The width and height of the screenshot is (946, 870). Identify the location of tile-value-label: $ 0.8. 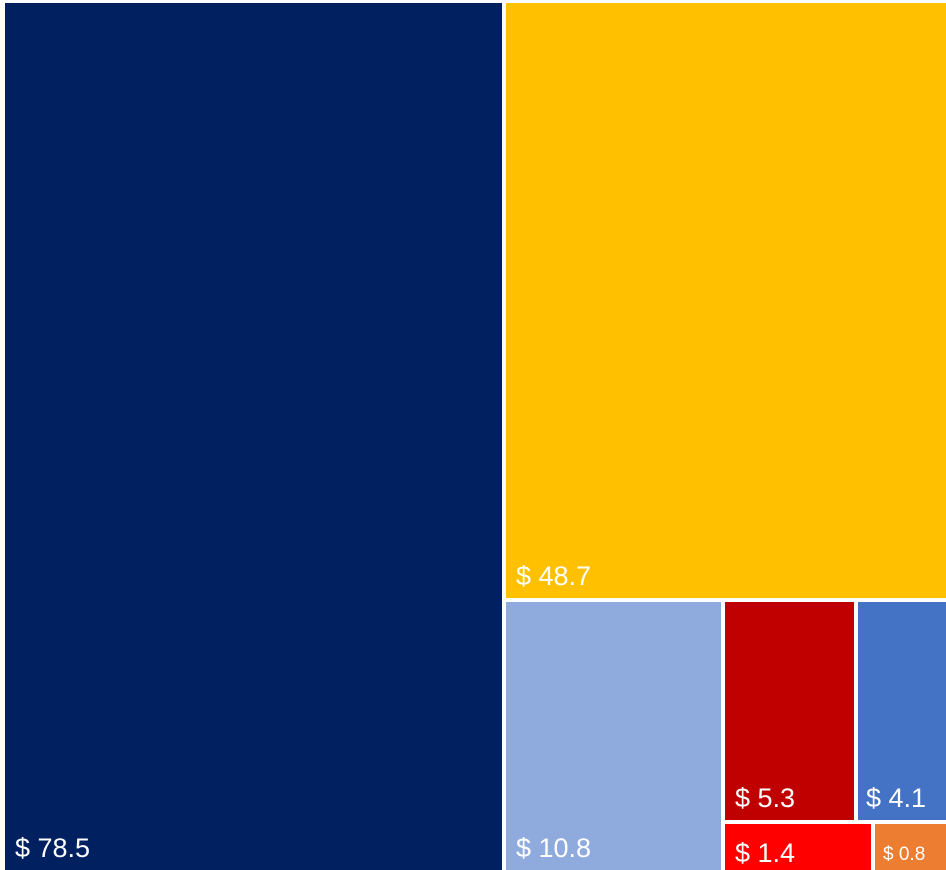
(904, 854).